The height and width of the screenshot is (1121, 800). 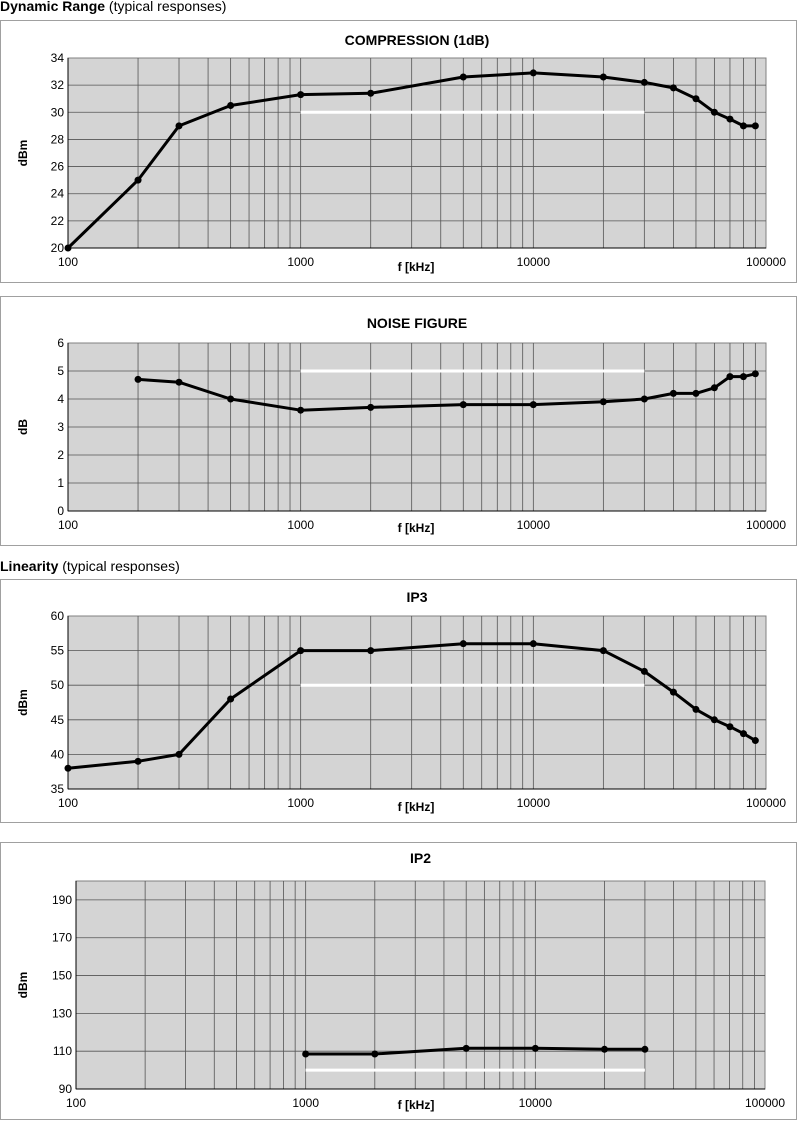 I want to click on y-tick-label: 22, so click(x=58, y=221).